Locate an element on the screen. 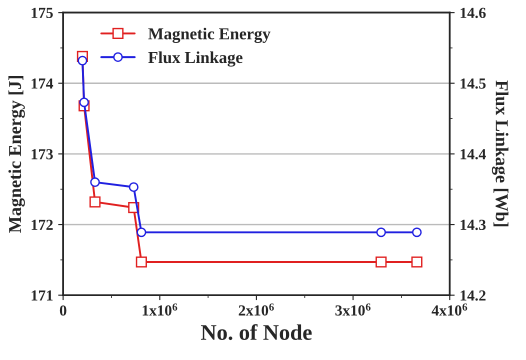 The width and height of the screenshot is (526, 360). y-tick-label: 173 is located at coordinates (42, 154).